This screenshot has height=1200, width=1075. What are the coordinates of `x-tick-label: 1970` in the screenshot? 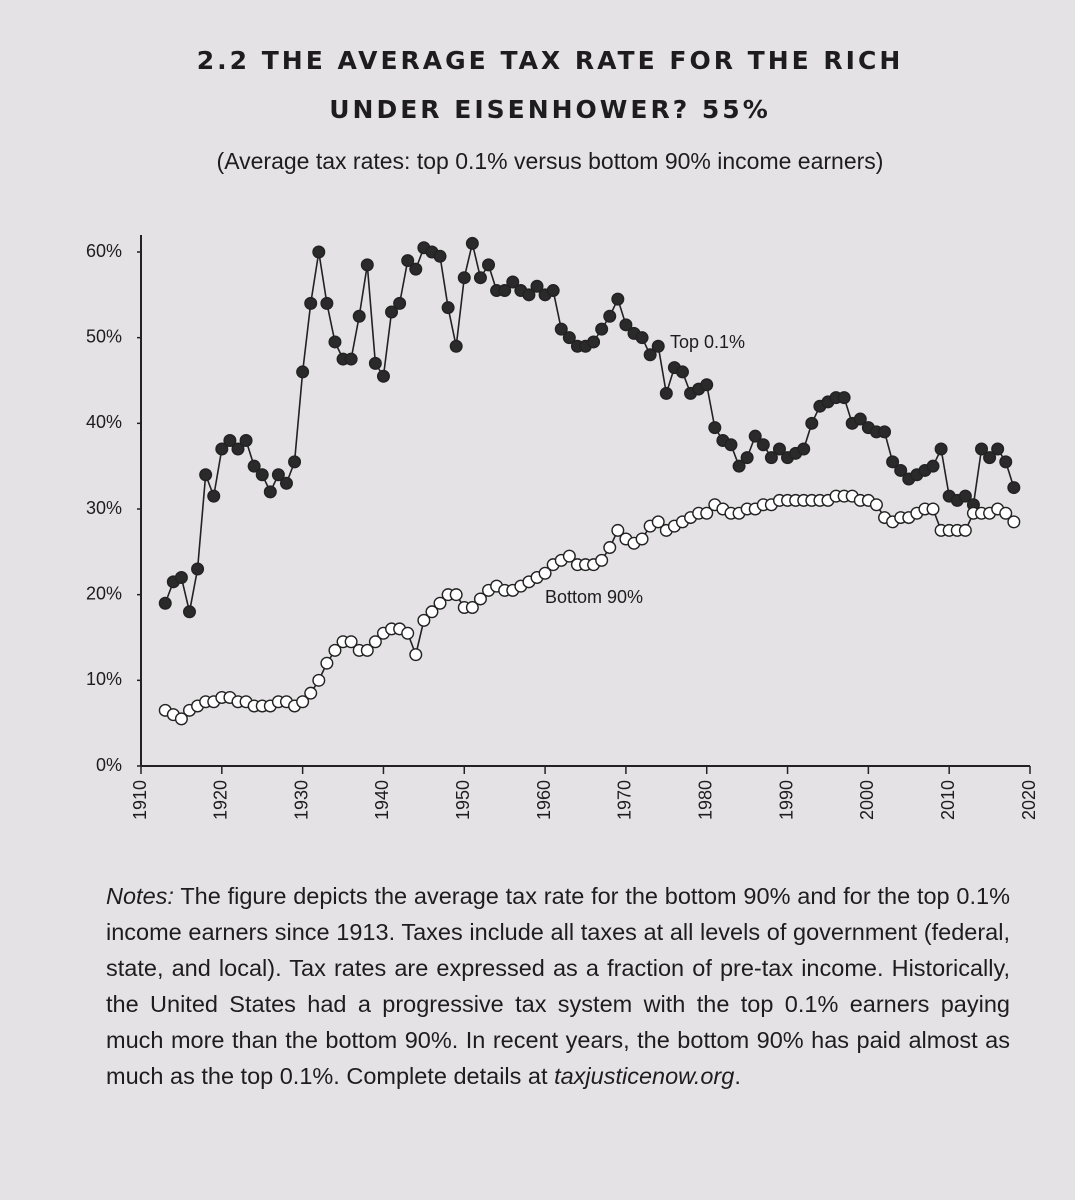 It's located at (625, 800).